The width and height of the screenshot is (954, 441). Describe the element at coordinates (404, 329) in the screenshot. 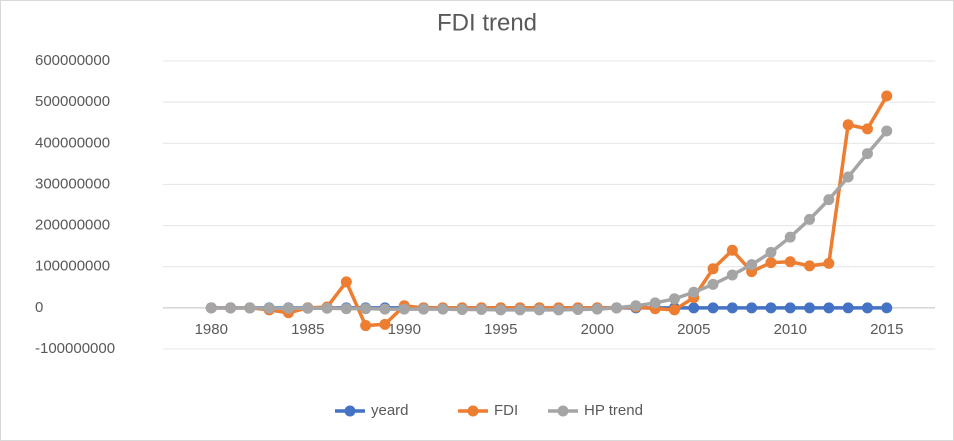

I see `x-tick-label: 1990` at that location.